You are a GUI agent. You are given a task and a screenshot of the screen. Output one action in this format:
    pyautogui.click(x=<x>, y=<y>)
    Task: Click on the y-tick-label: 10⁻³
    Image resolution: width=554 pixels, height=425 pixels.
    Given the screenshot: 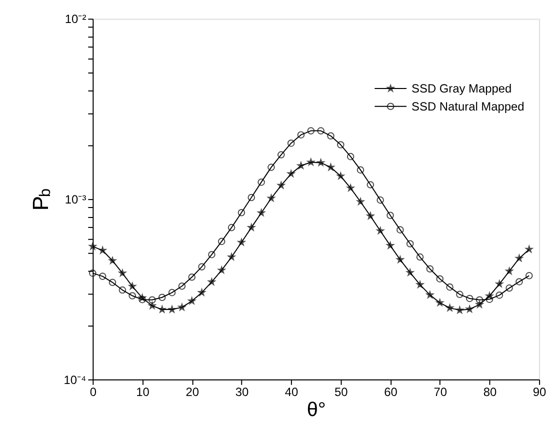 What is the action you would take?
    pyautogui.click(x=75, y=199)
    